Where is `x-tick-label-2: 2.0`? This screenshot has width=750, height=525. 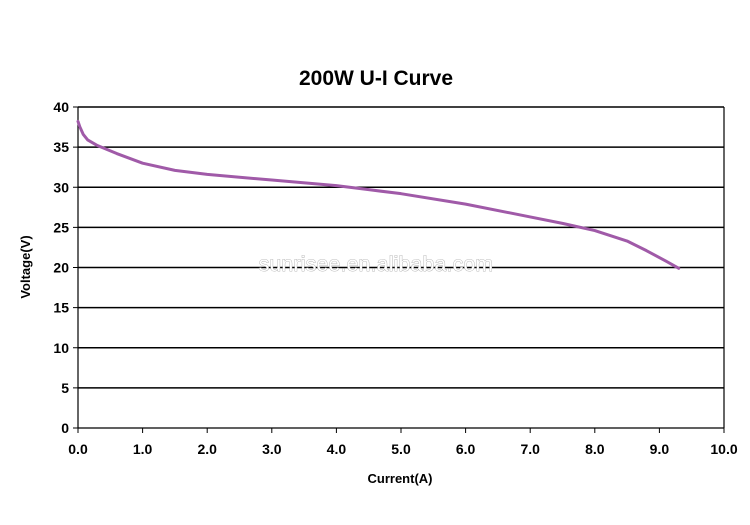 x-tick-label-2: 2.0 is located at coordinates (207, 449).